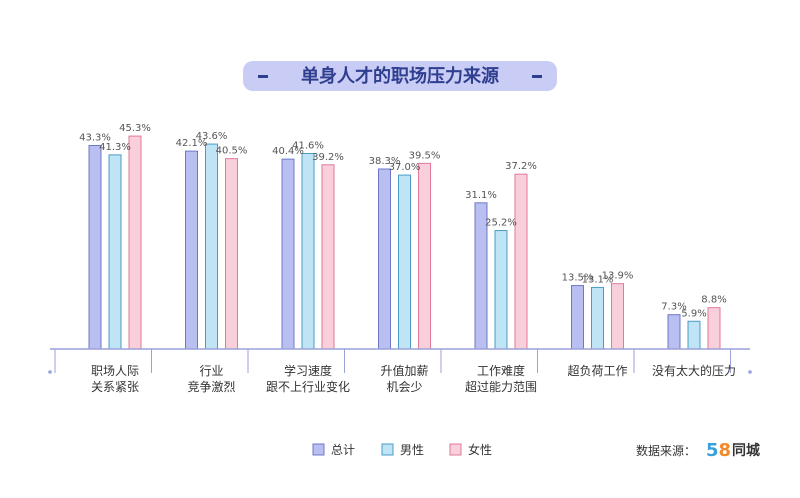 The height and width of the screenshot is (498, 800). Describe the element at coordinates (455, 449) in the screenshot. I see `legend-swatch-female` at that location.